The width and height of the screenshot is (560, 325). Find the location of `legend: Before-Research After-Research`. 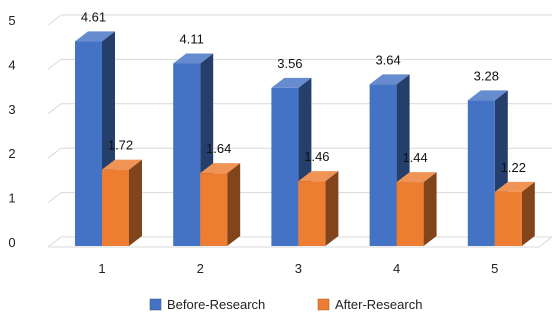

legend: Before-Research After-Research is located at coordinates (285, 304).